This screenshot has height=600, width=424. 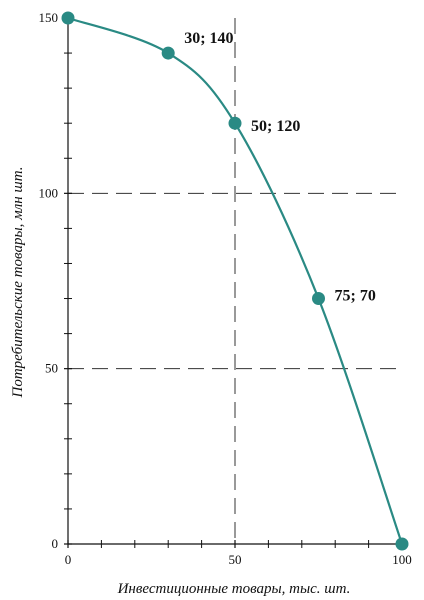 What do you see at coordinates (55, 543) in the screenshot?
I see `y-tick-label: 0` at bounding box center [55, 543].